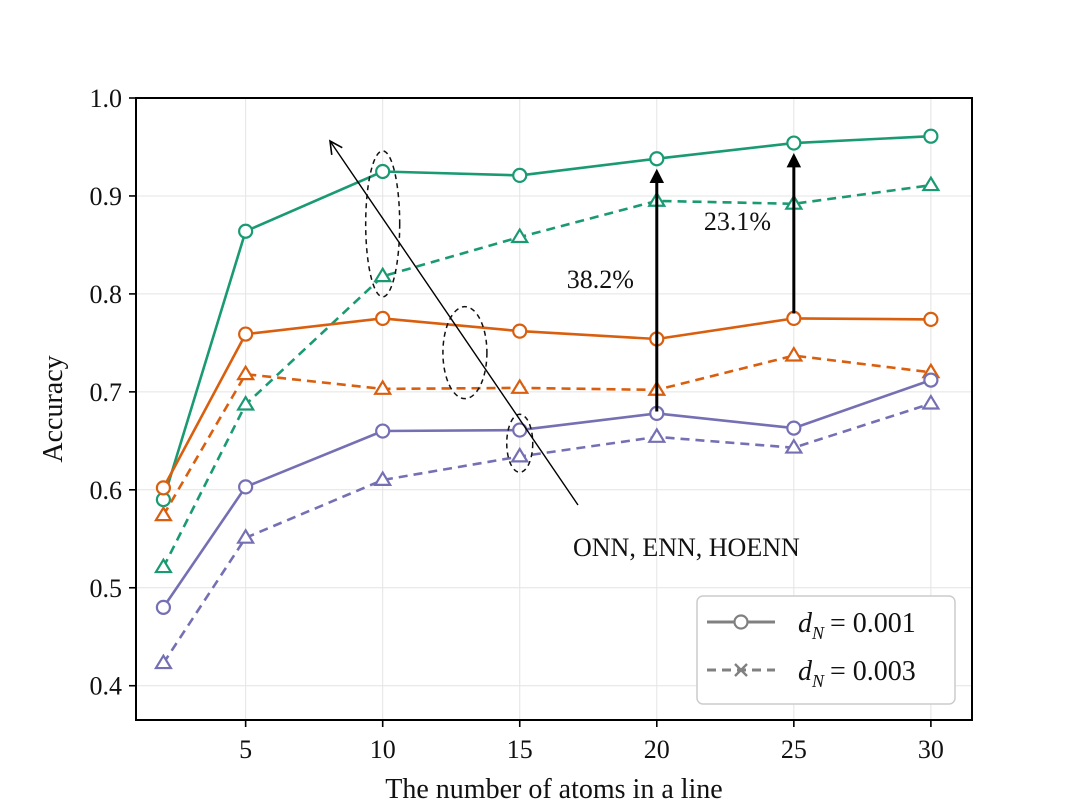 The width and height of the screenshot is (1080, 809). Describe the element at coordinates (857, 673) in the screenshot. I see `legend-label: dN = 0.003` at that location.